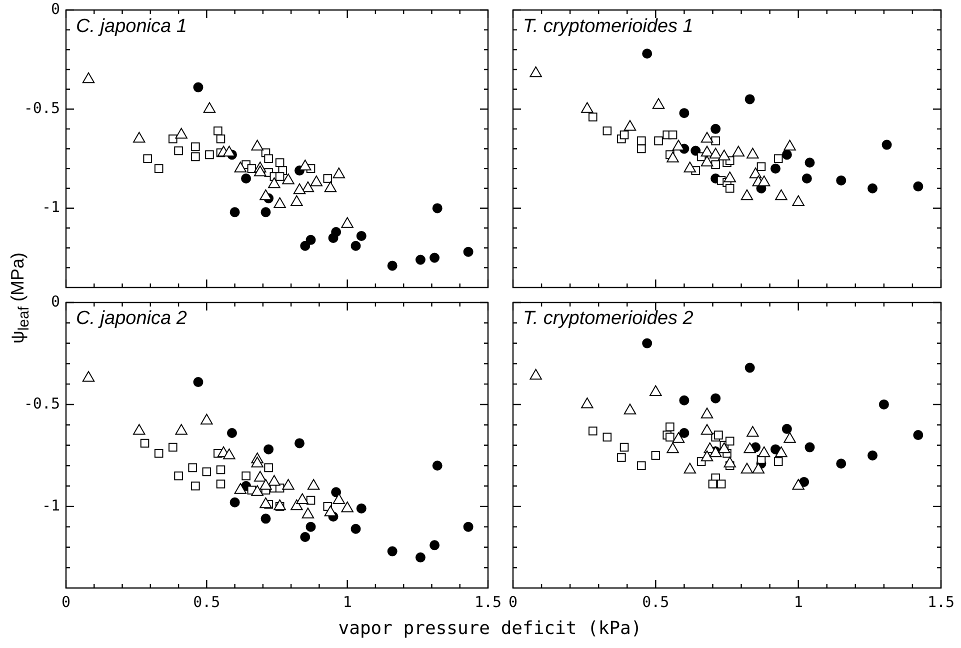  What do you see at coordinates (608, 27) in the screenshot?
I see `chart-title: T. cryptomerioides 1` at bounding box center [608, 27].